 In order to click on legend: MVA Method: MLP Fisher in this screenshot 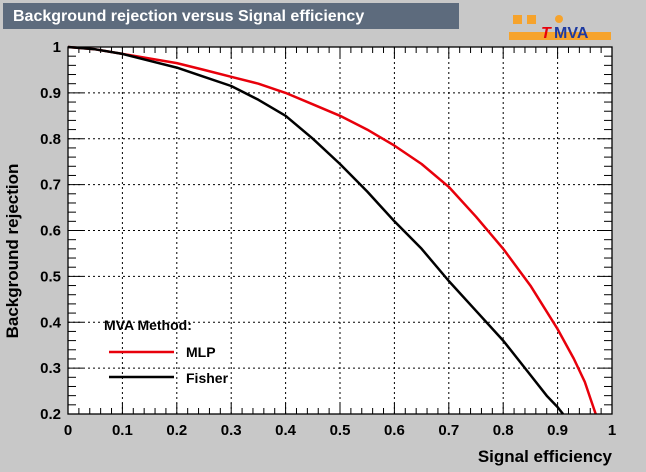, I will do `click(166, 351)`.